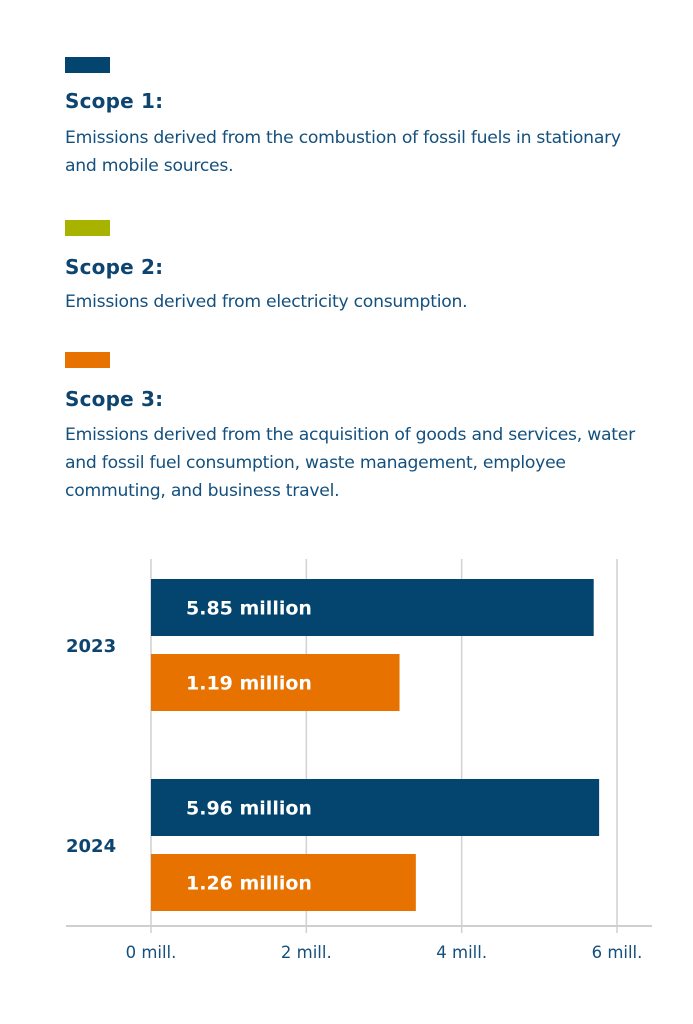  What do you see at coordinates (87, 360) in the screenshot?
I see `scope3-swatch` at bounding box center [87, 360].